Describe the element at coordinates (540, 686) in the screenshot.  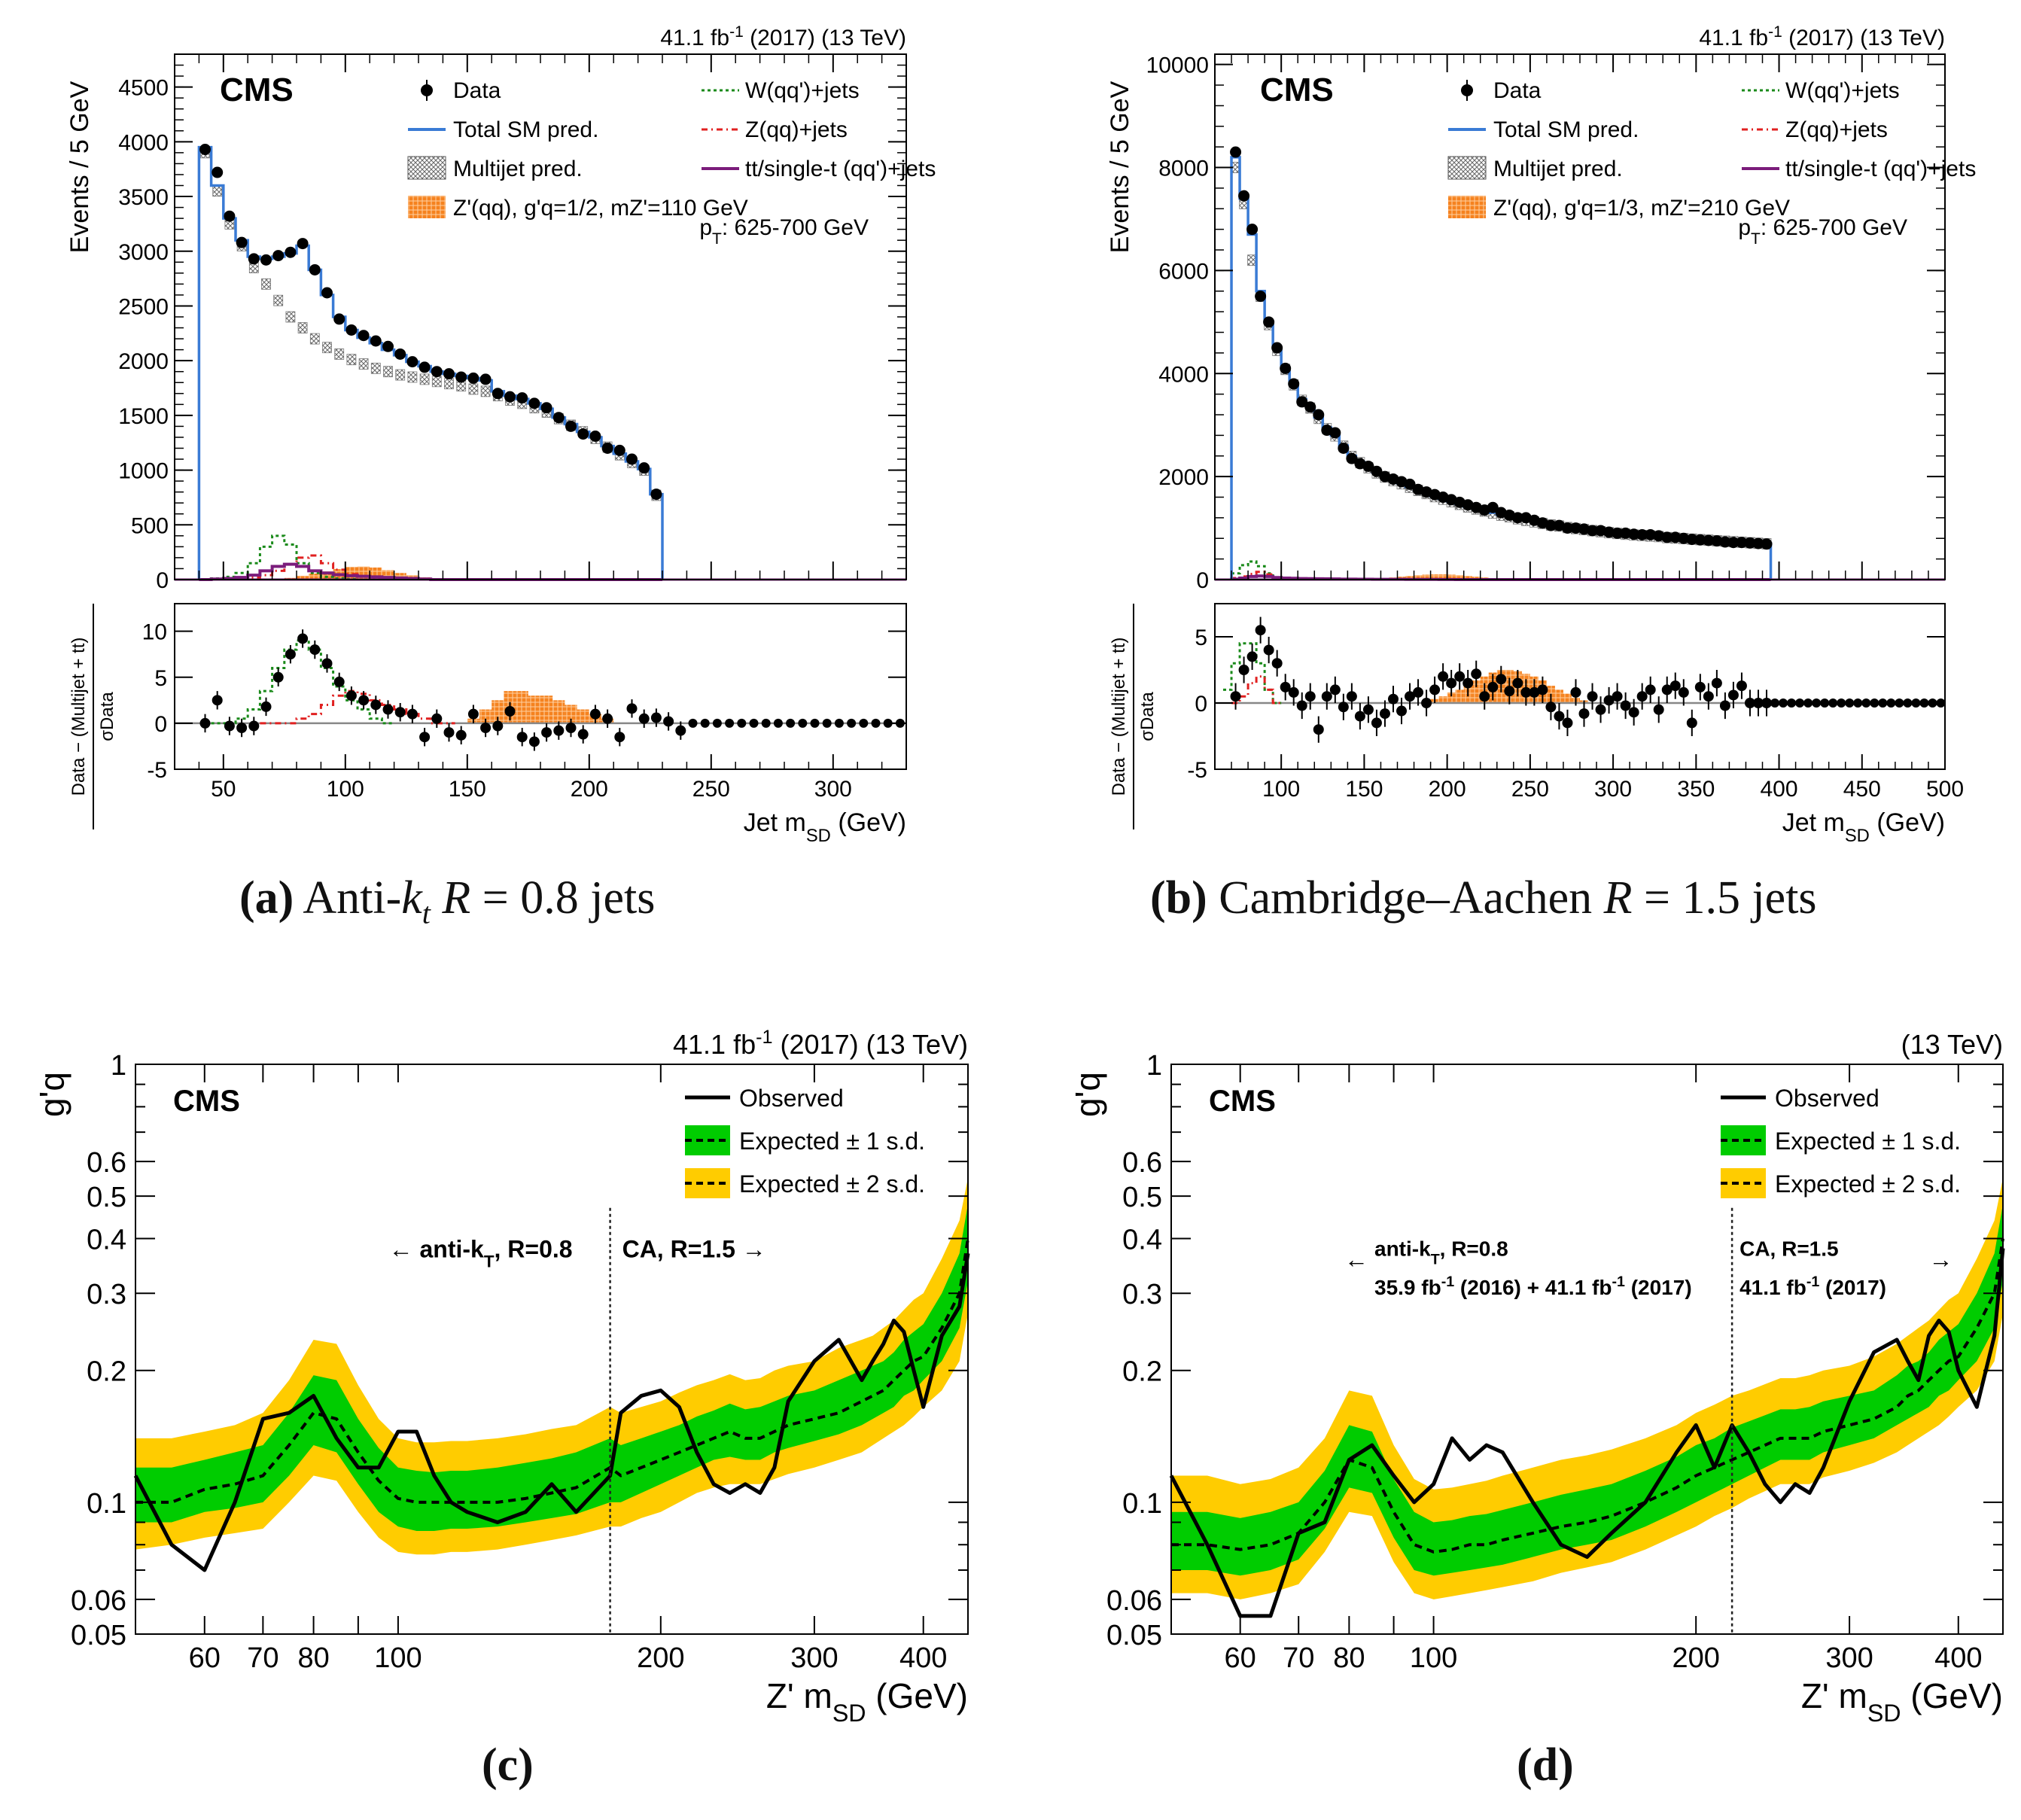
I see `ratio-axes-frame` at that location.